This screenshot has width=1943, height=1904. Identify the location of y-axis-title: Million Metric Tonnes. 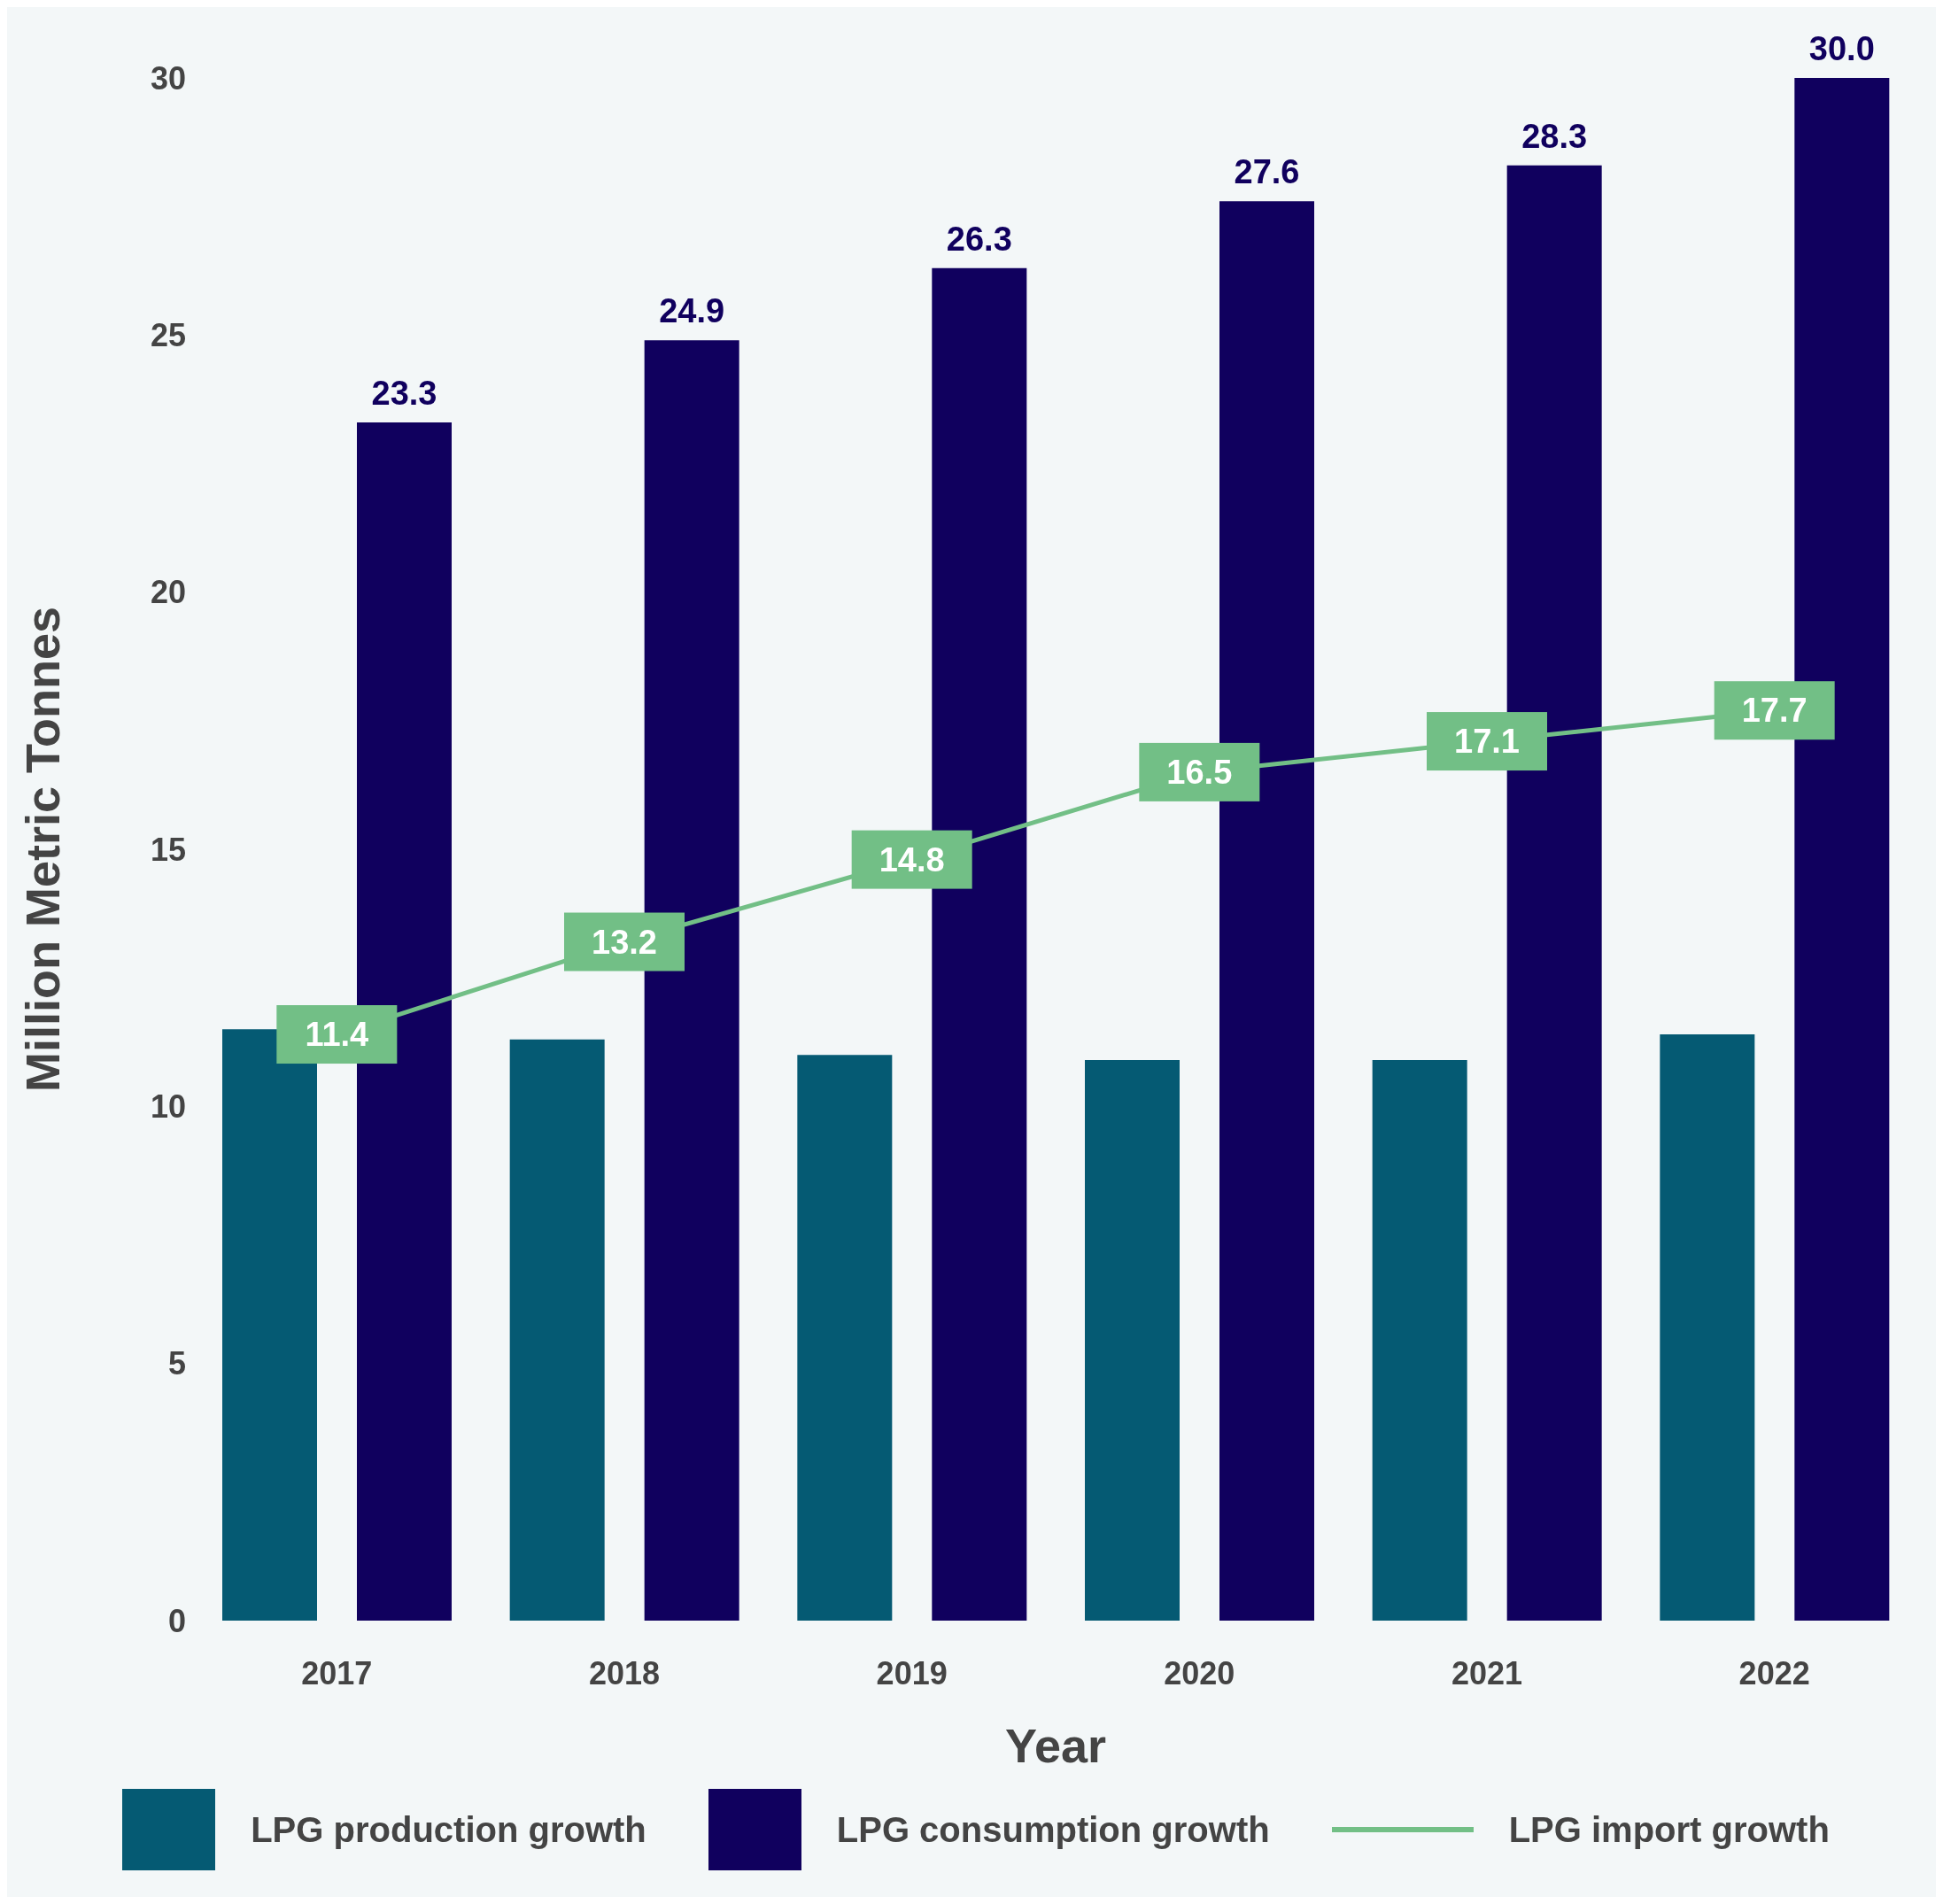
(43, 849).